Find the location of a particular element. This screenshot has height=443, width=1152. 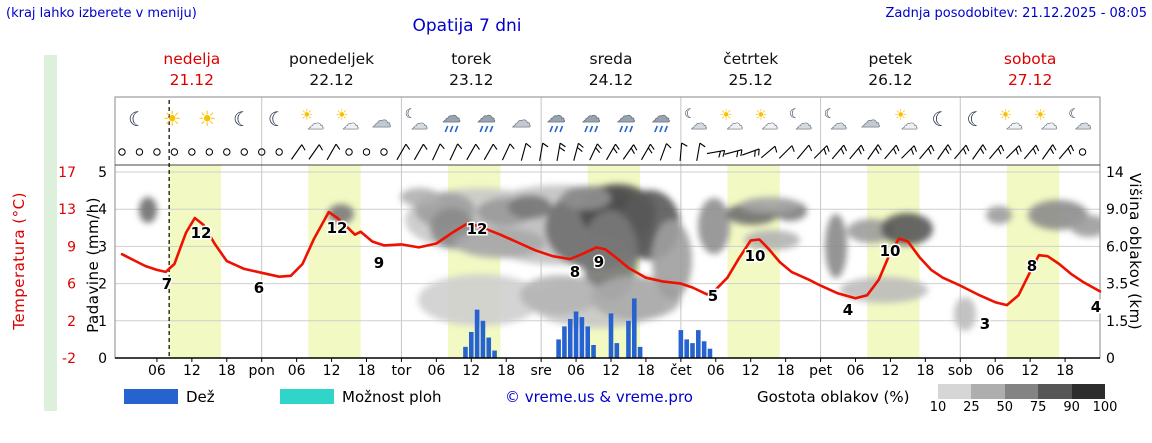

svg-text: pon is located at coordinates (262, 371).